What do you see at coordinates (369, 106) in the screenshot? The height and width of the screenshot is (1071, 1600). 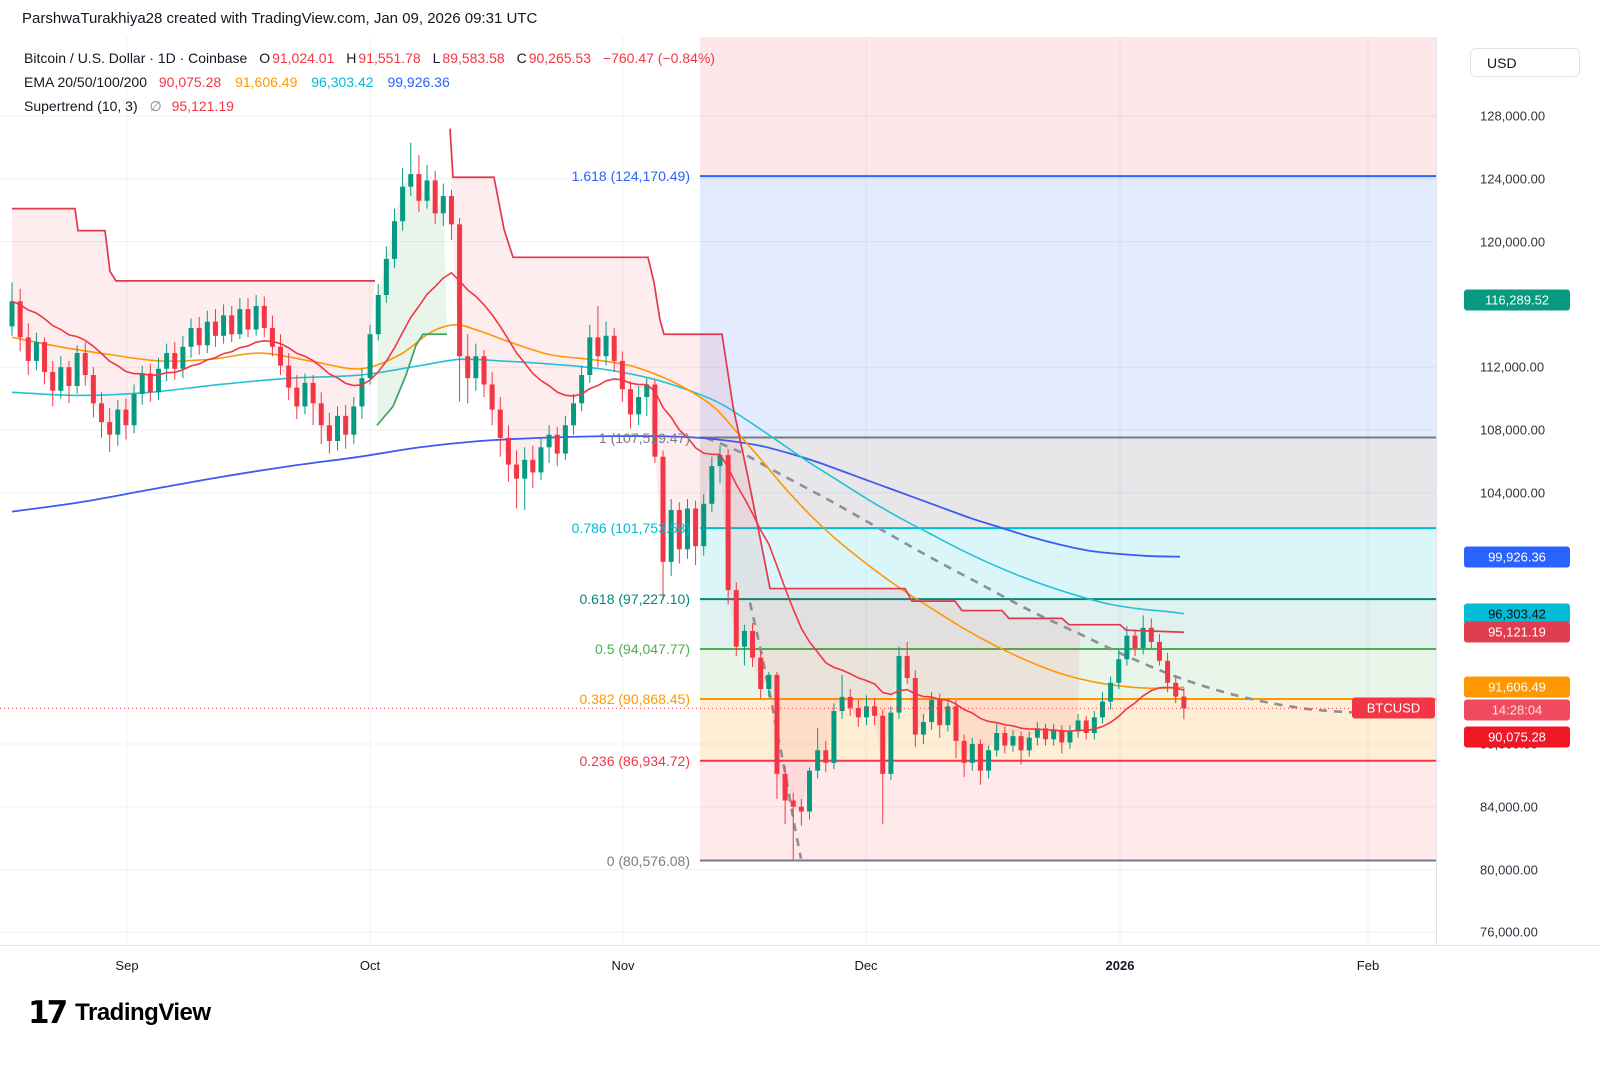 I see `legend-supertrend-row: Supertrend (10, 3) ∅ 95,121.19` at bounding box center [369, 106].